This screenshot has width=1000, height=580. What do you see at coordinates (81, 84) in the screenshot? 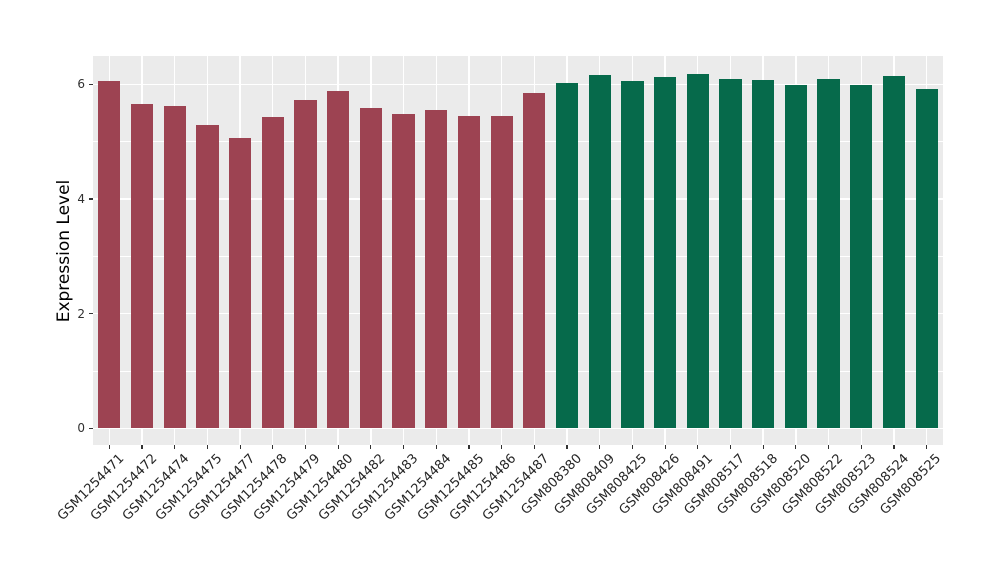
I see `y-tick-label: 6` at bounding box center [81, 84].